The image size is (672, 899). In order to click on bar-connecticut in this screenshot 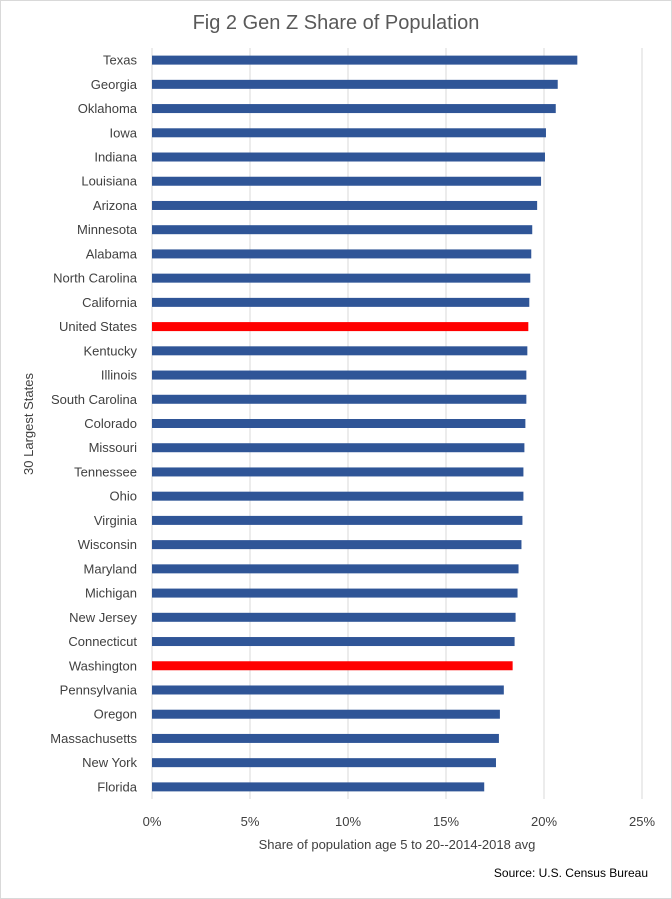, I will do `click(333, 642)`.